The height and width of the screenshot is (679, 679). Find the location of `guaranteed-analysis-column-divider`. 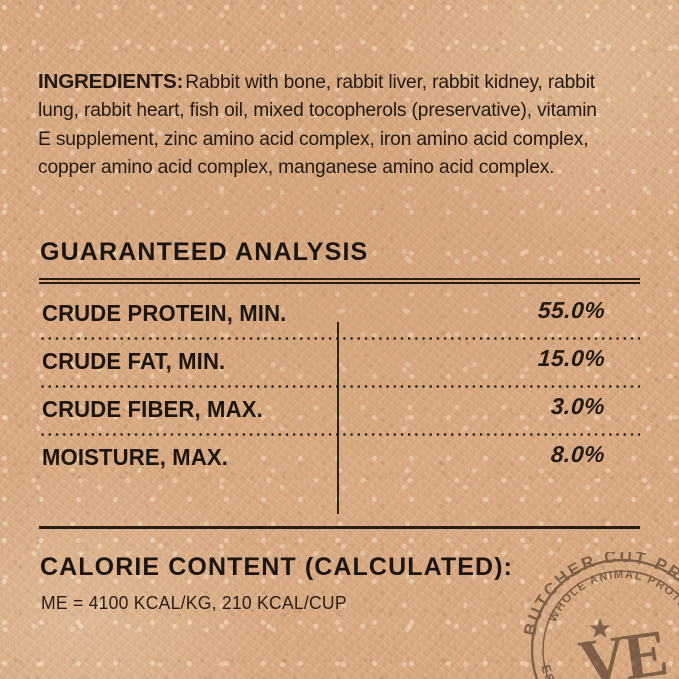

guaranteed-analysis-column-divider is located at coordinates (338, 418).